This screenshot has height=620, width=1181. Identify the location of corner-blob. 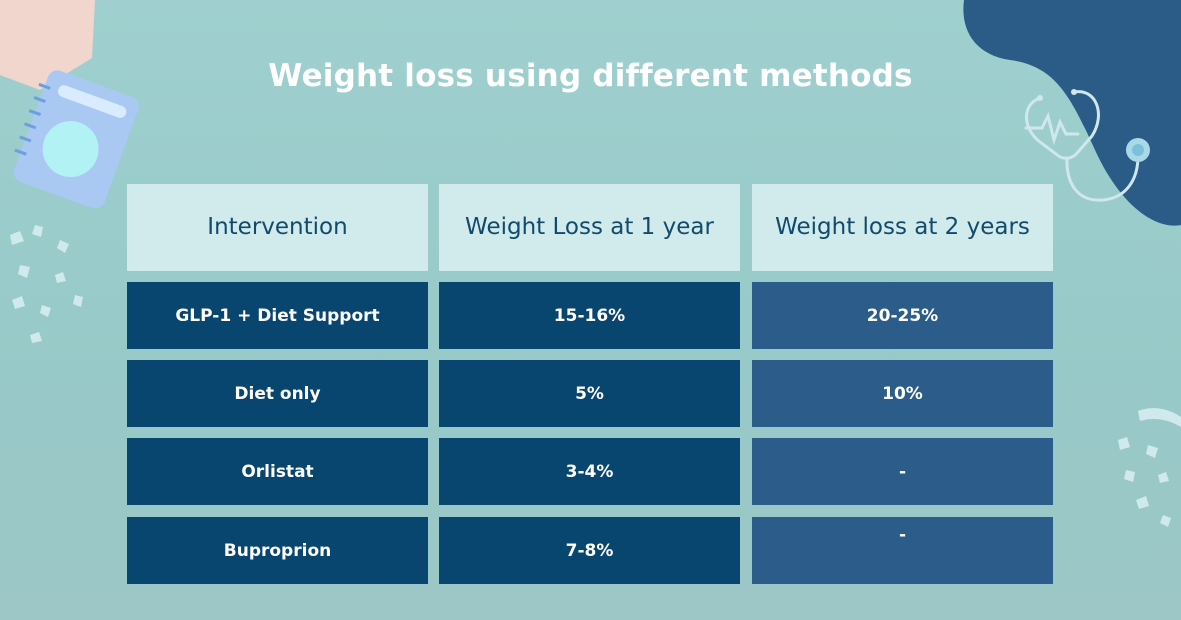
(1072, 113).